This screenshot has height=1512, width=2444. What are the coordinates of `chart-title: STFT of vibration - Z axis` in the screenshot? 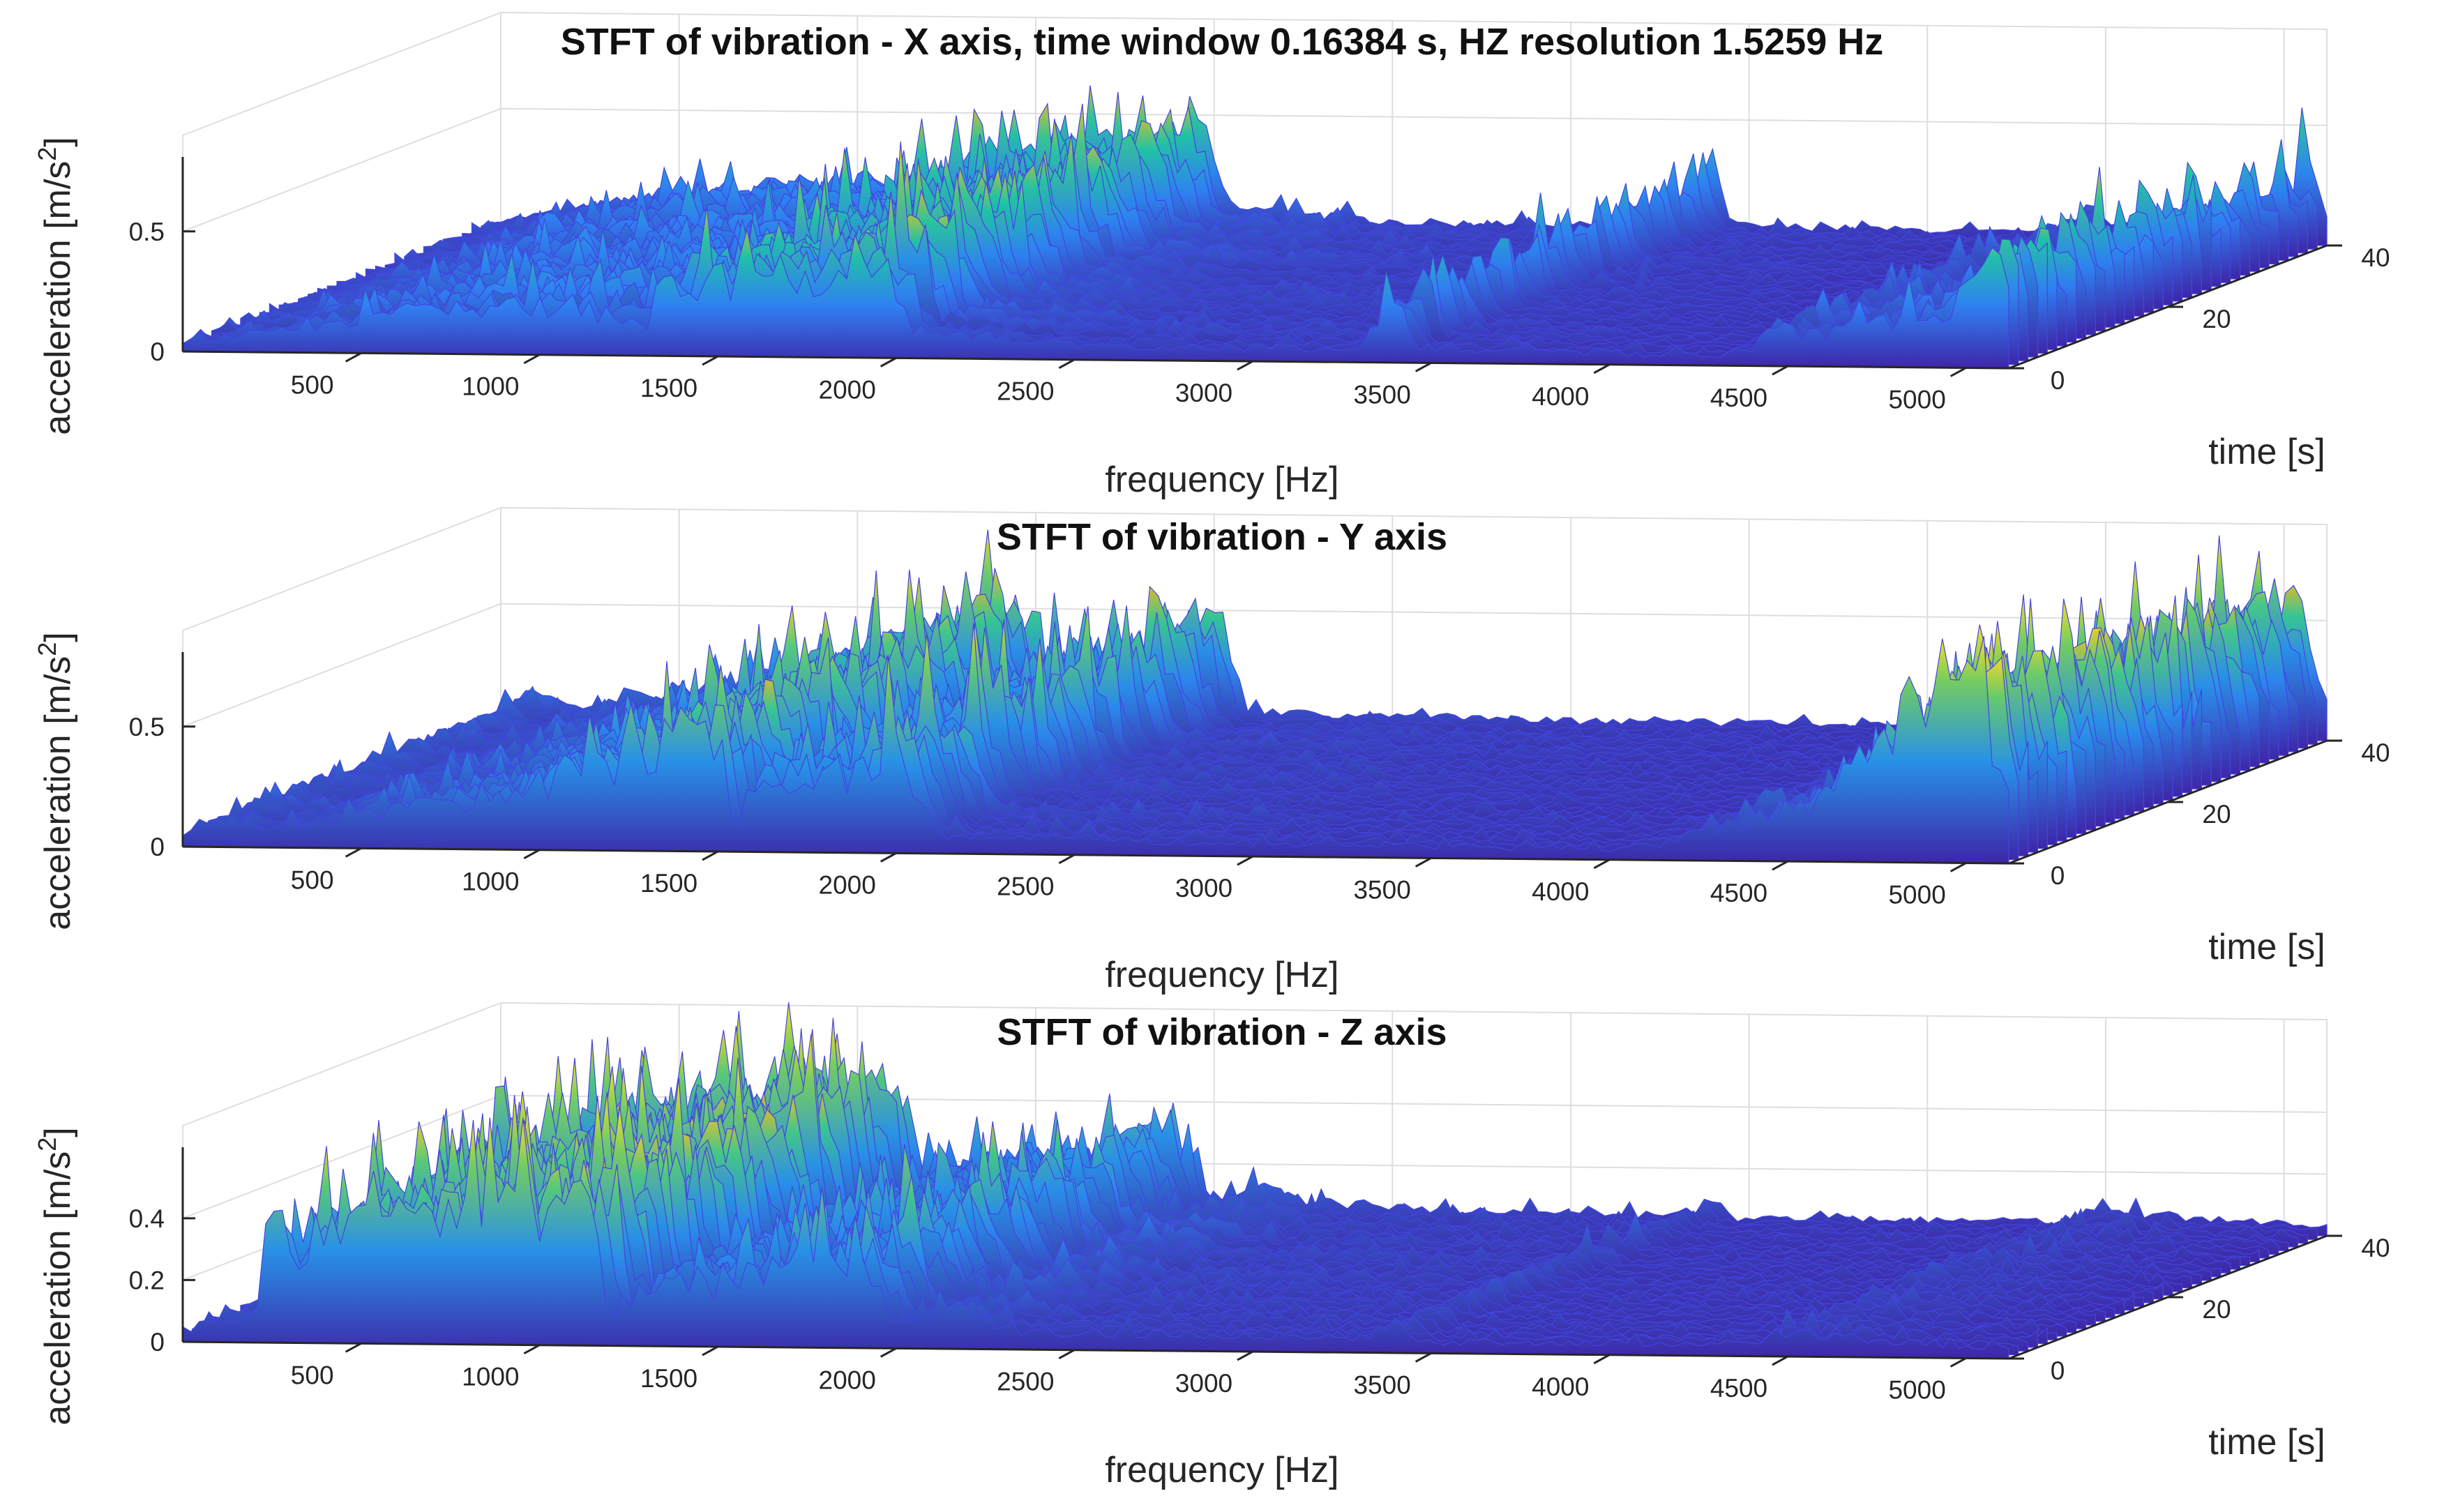 It's located at (1222, 1032).